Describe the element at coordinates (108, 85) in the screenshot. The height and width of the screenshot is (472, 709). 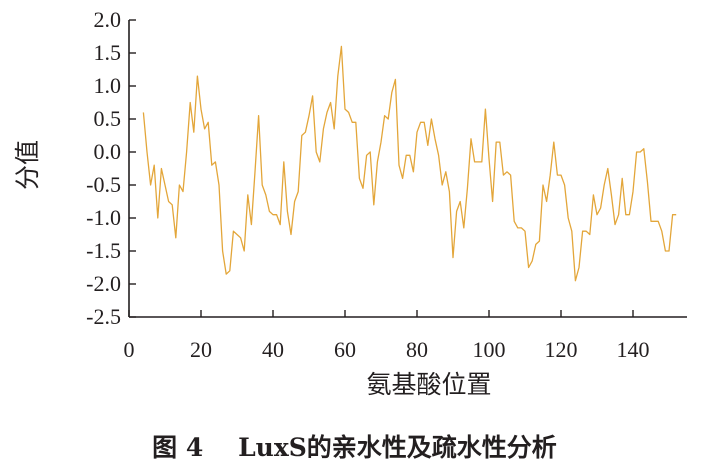
I see `y-tick-label: 1.0` at that location.